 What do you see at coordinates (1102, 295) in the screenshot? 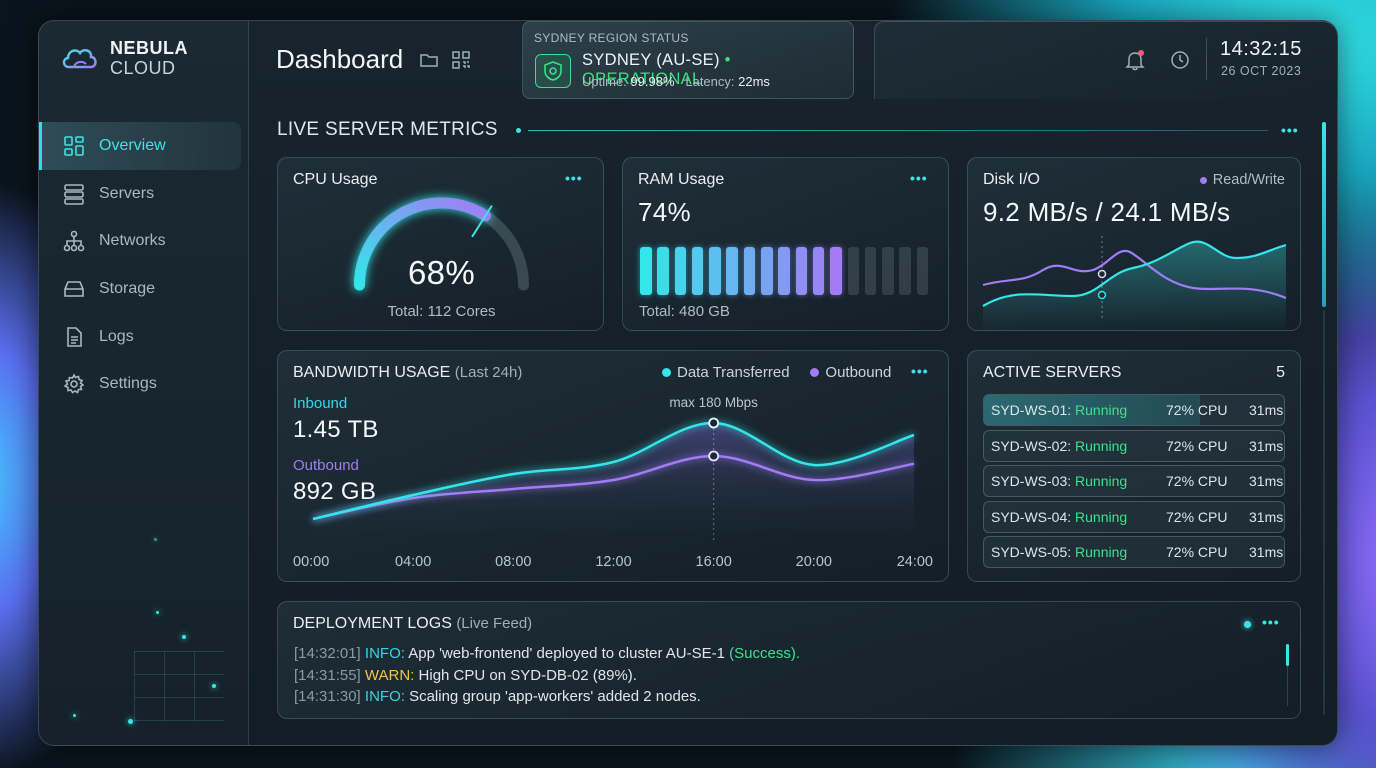
I see `disk-marker` at bounding box center [1102, 295].